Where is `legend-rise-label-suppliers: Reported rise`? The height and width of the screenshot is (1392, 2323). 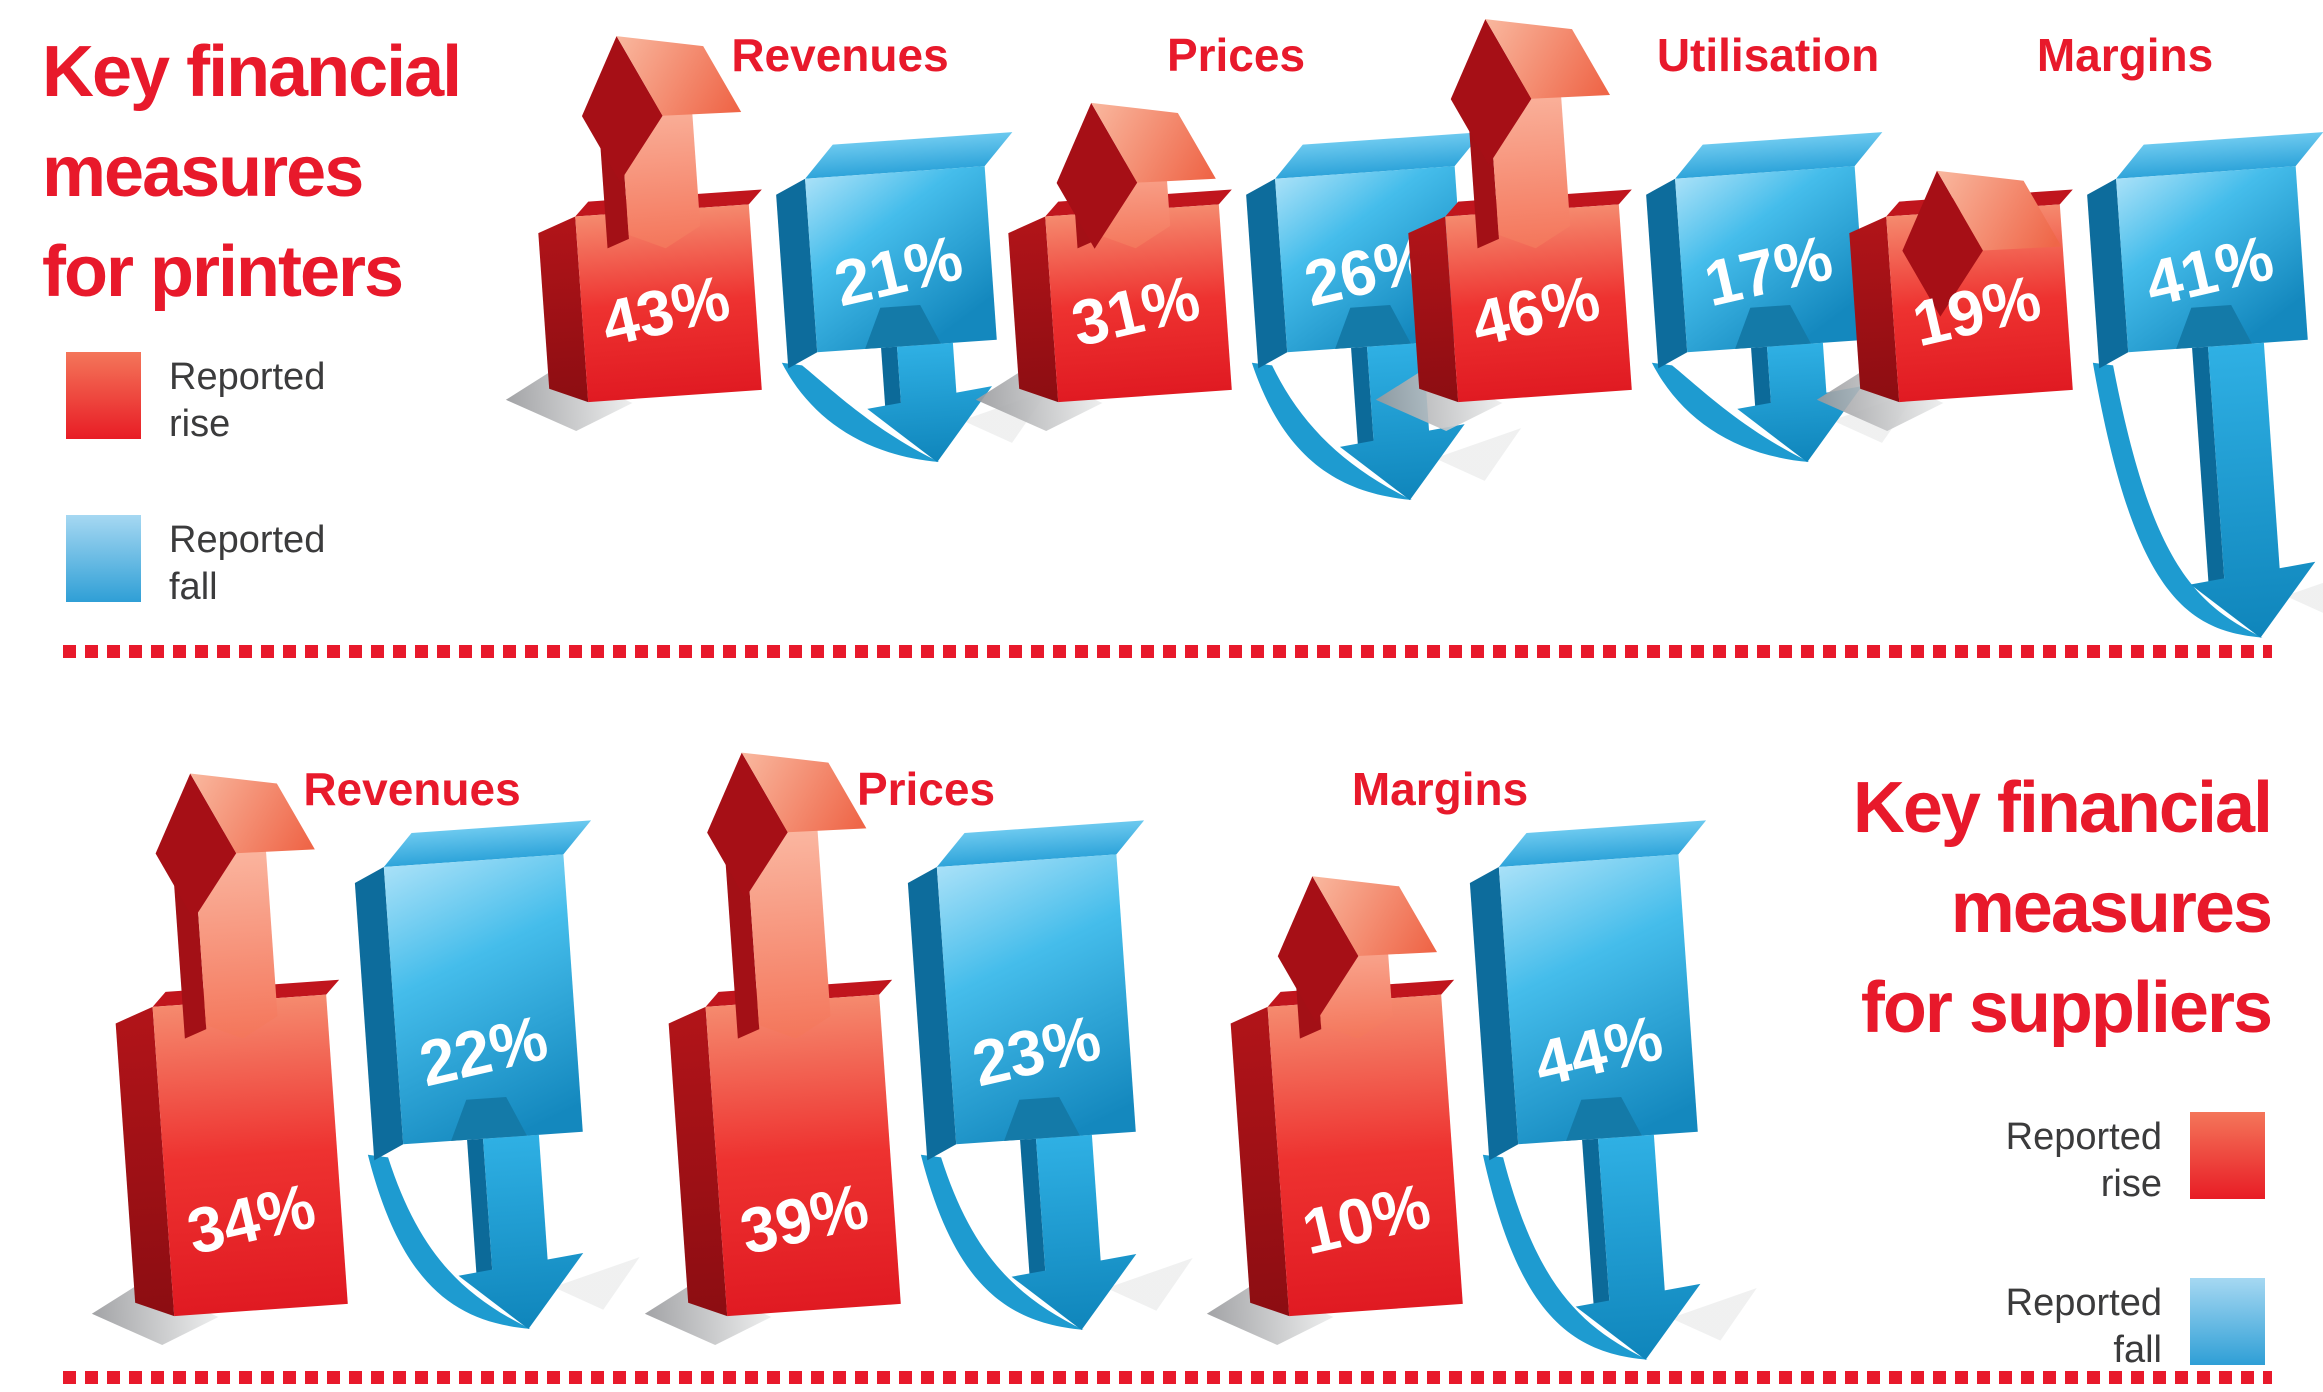 legend-rise-label-suppliers: Reported rise is located at coordinates (2084, 1160).